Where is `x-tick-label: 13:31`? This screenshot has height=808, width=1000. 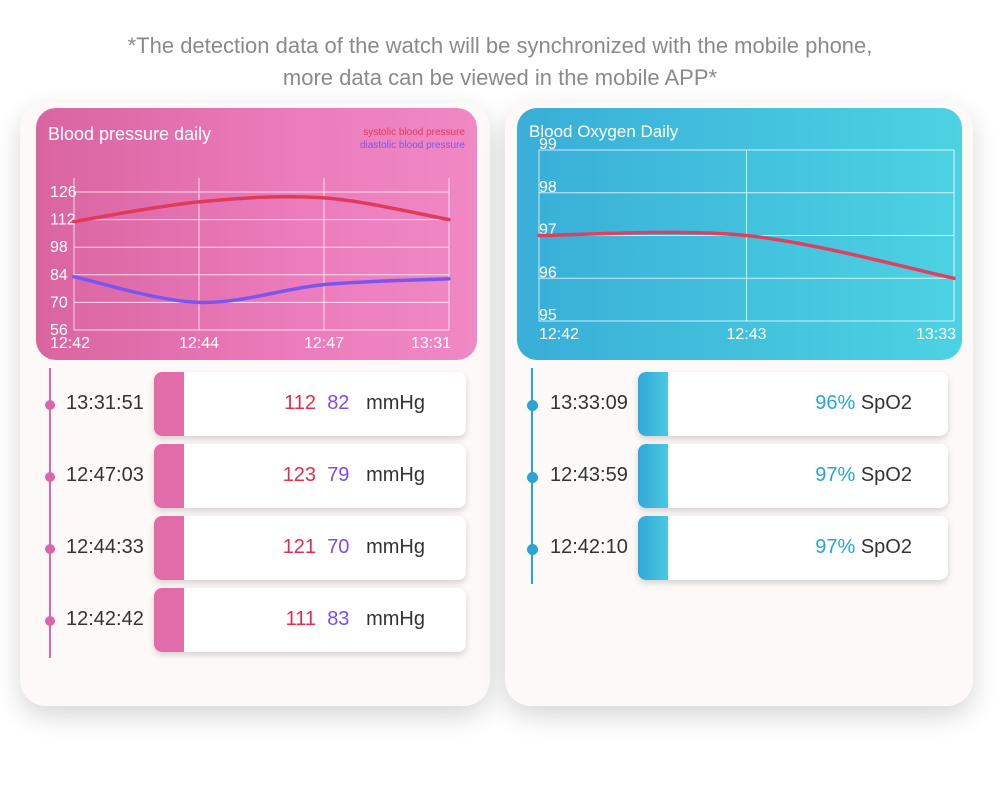 x-tick-label: 13:31 is located at coordinates (431, 343).